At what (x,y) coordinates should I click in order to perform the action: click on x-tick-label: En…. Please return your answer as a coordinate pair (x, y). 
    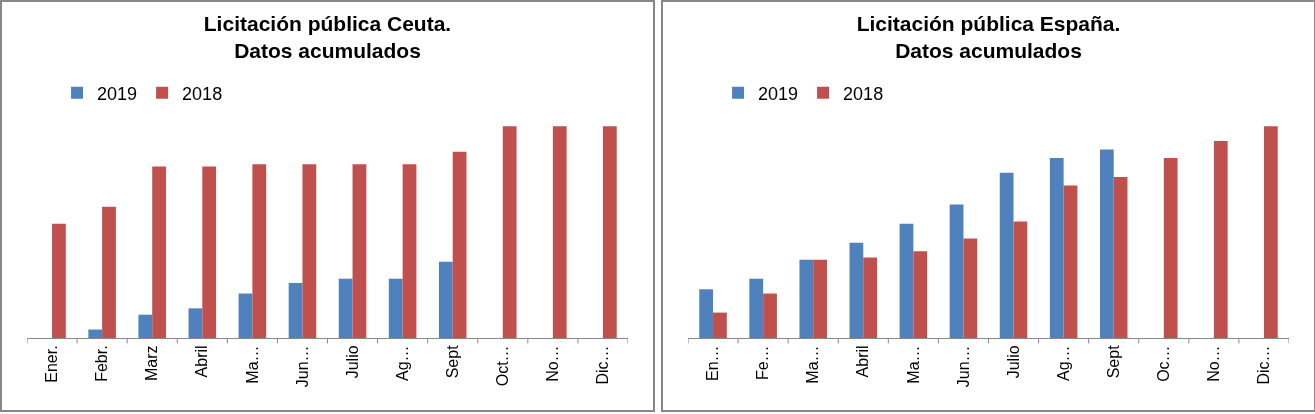
    Looking at the image, I should click on (713, 363).